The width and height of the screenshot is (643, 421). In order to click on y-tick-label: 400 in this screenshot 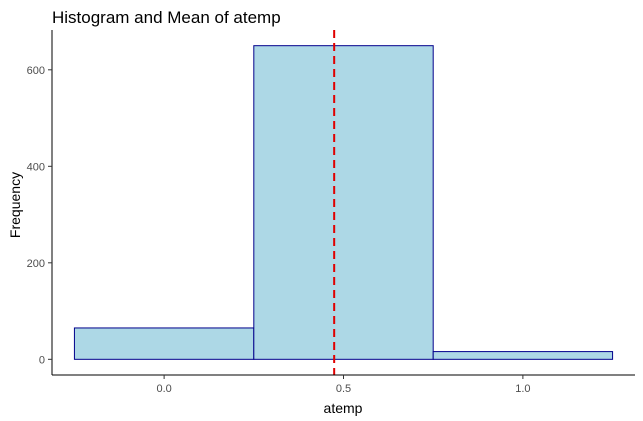, I will do `click(36, 167)`.